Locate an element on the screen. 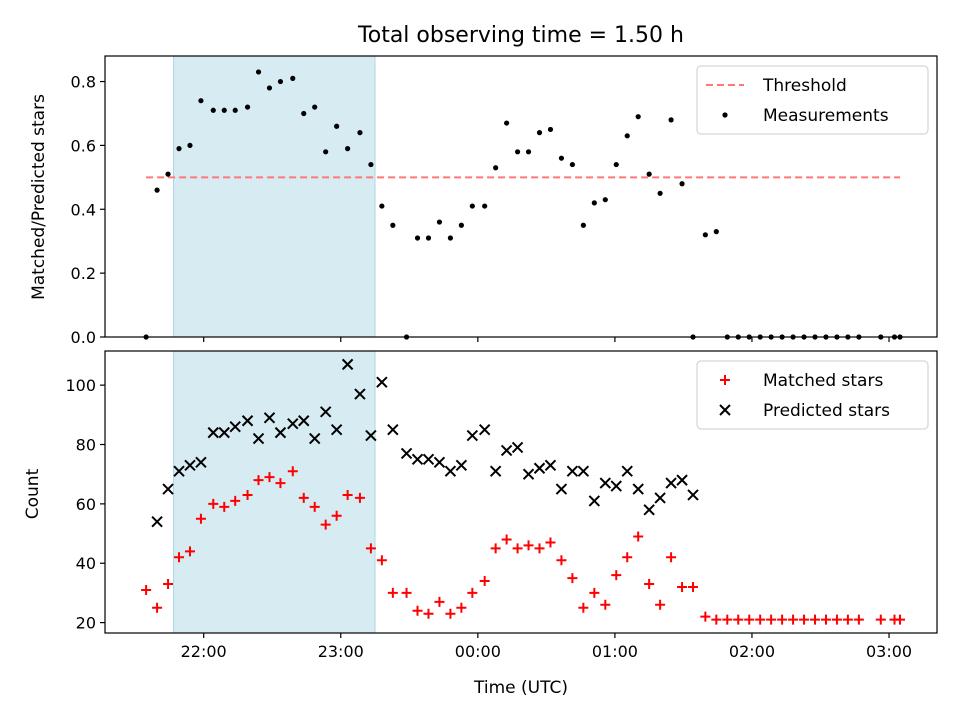 This screenshot has height=720, width=960. bottom-xtick-label: 03:00 is located at coordinates (889, 651).